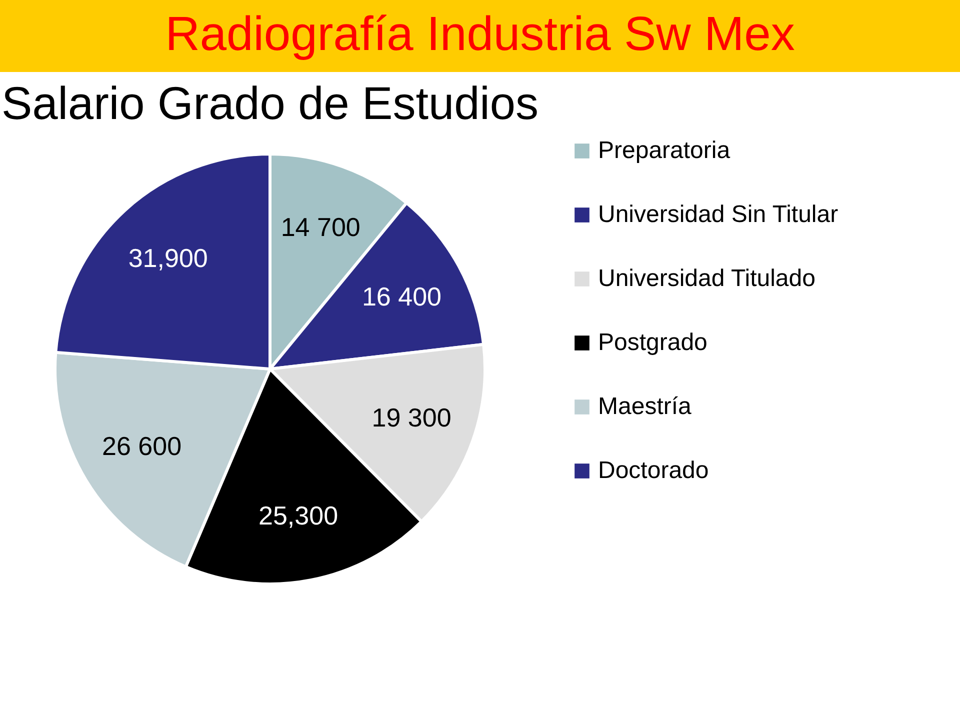  I want to click on data-label: 25,300, so click(298, 515).